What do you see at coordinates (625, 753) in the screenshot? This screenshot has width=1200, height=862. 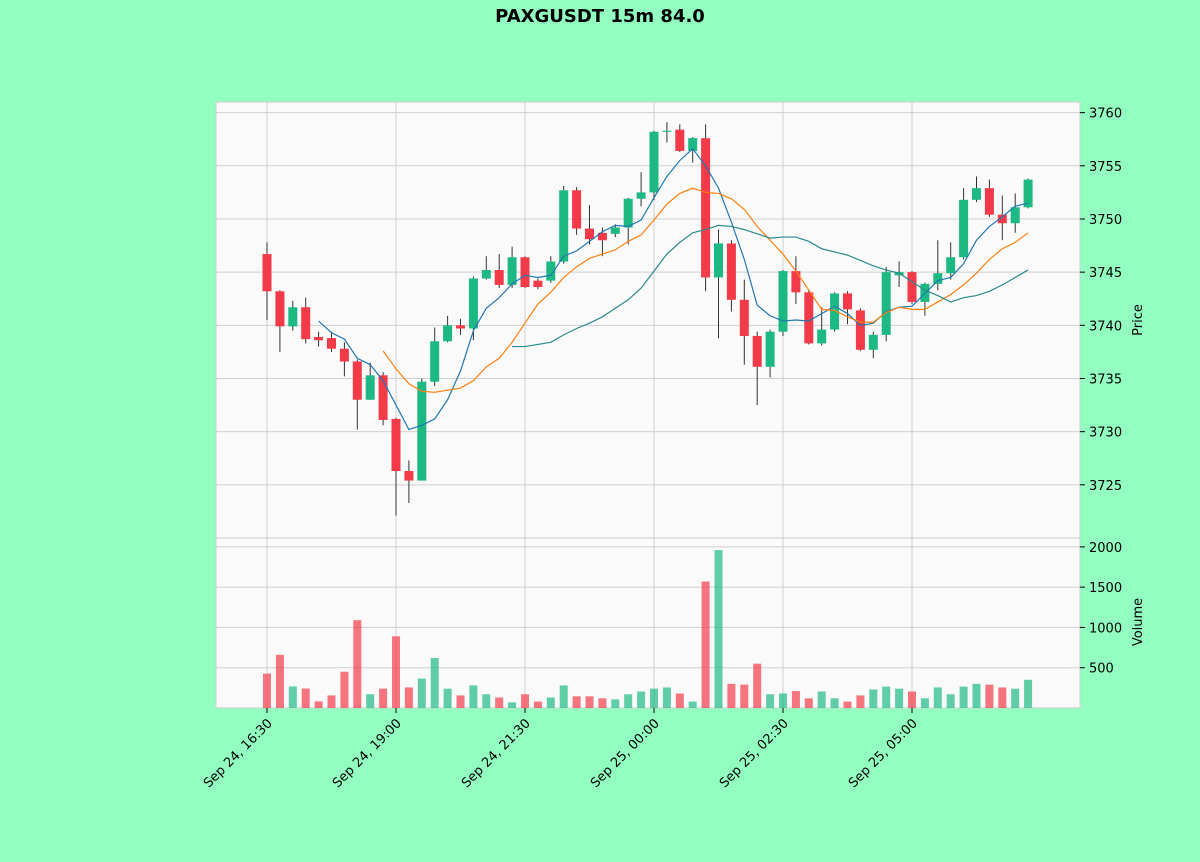 I see `x-tick-label: Sep 25, 00:00` at bounding box center [625, 753].